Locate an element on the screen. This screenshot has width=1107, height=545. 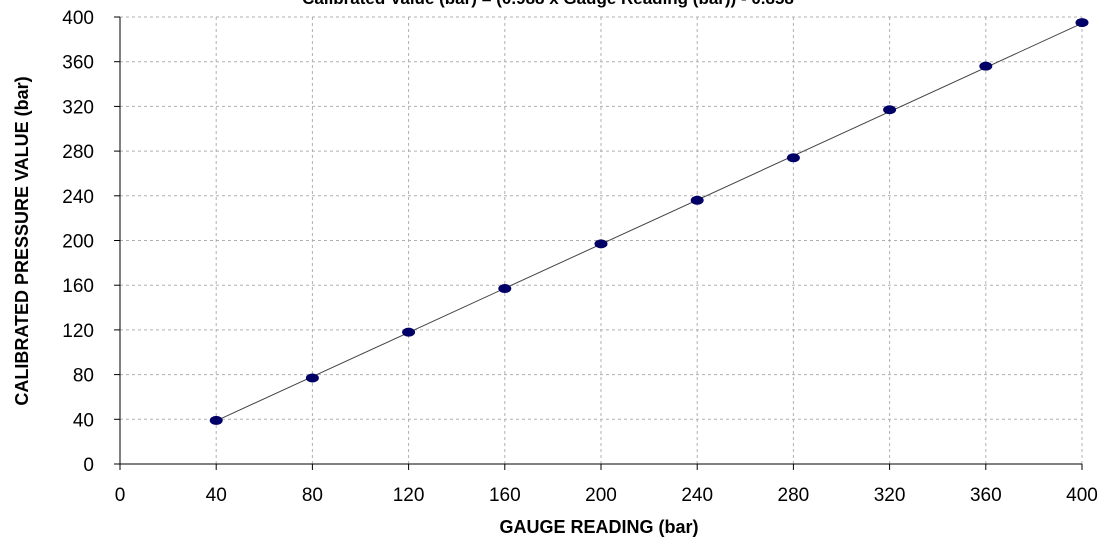
y-tick-label: 80 is located at coordinates (83, 376).